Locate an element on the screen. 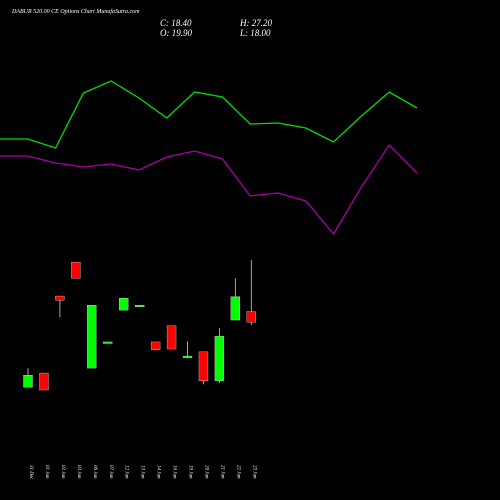 Image resolution: width=500 pixels, height=500 pixels. open-label: O: 19.90 is located at coordinates (176, 33).